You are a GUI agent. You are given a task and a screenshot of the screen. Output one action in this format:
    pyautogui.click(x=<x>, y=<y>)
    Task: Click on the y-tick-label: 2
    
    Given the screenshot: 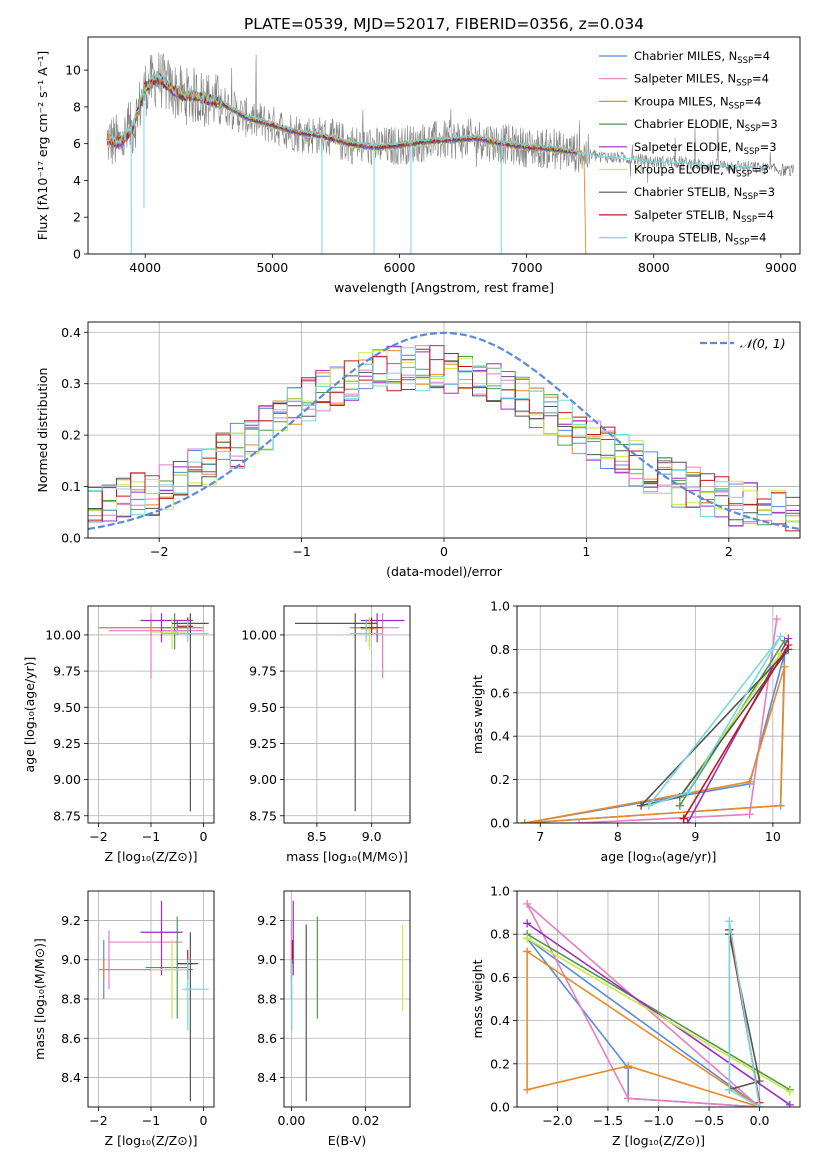 What is the action you would take?
    pyautogui.click(x=77, y=217)
    